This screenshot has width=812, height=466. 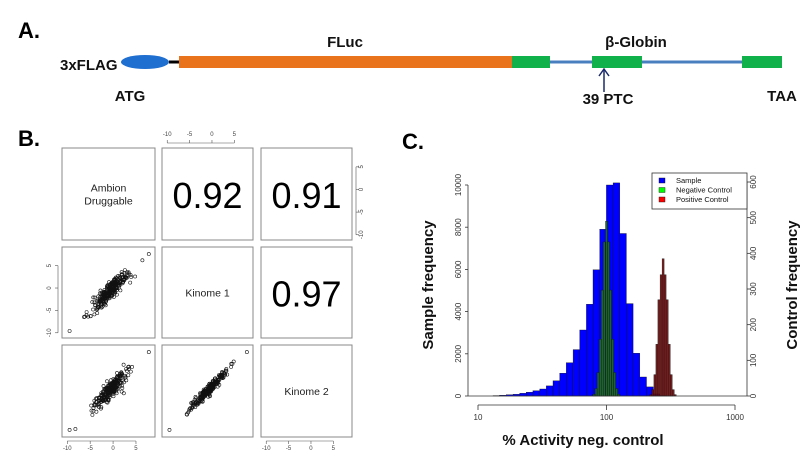 What do you see at coordinates (753, 182) in the screenshot?
I see `y-tick-label-right: 600` at bounding box center [753, 182].